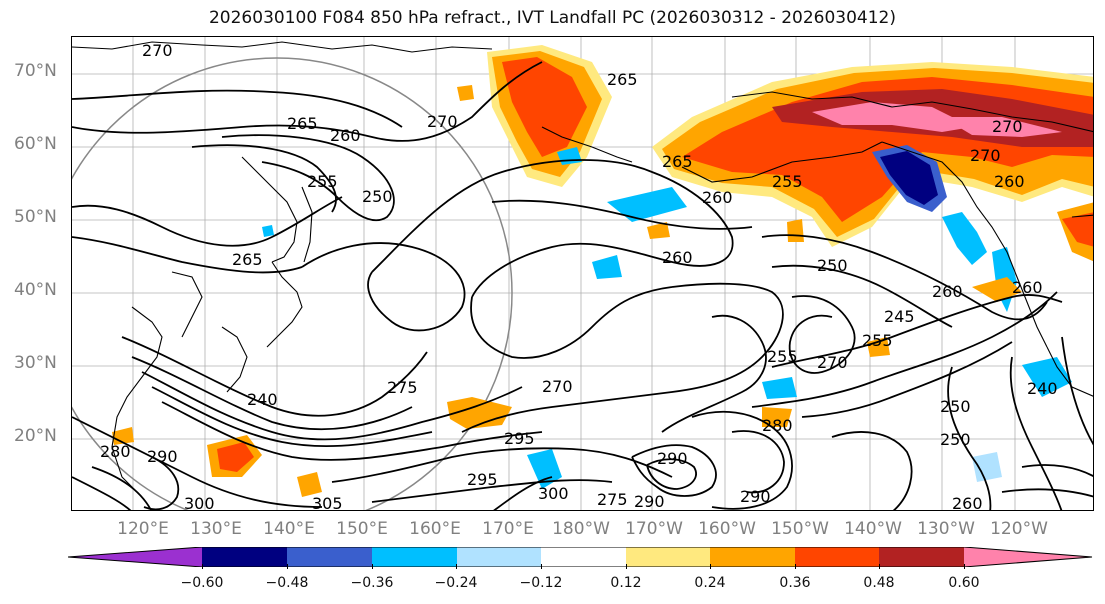 This screenshot has height=604, width=1105. What do you see at coordinates (35, 71) in the screenshot?
I see `lat-label-70n: 70°N` at bounding box center [35, 71].